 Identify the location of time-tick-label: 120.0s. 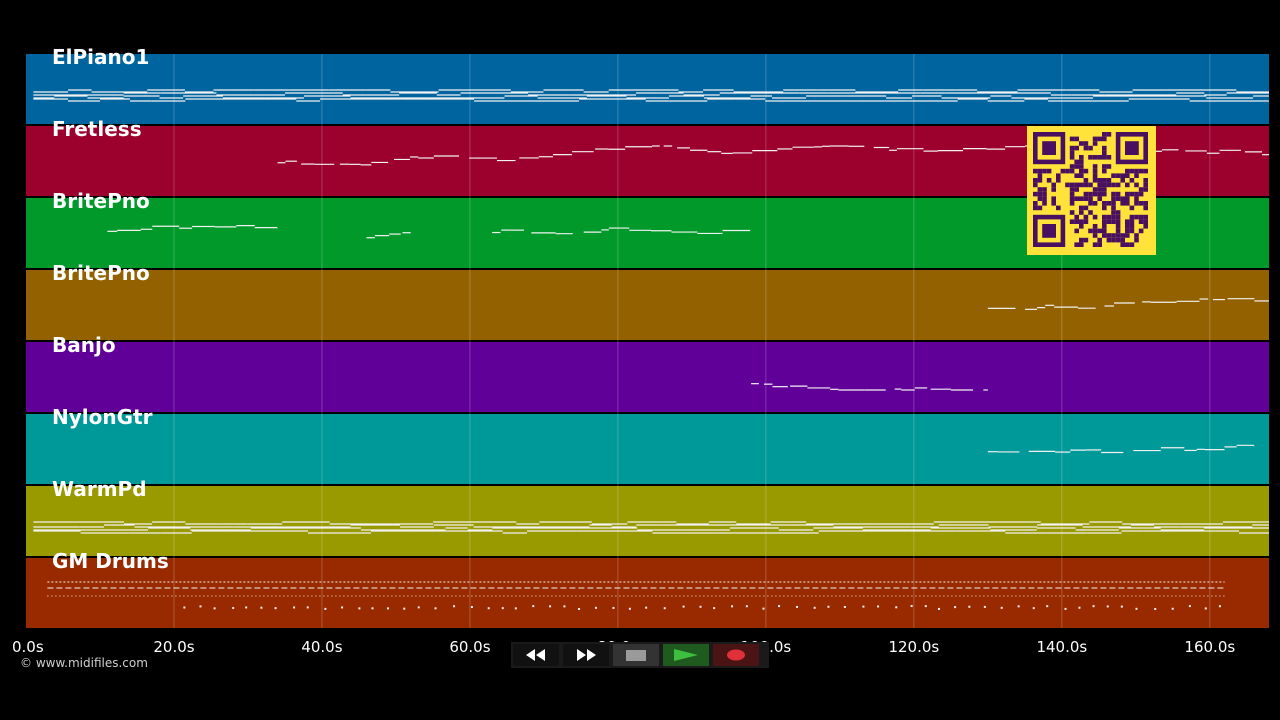
(914, 647).